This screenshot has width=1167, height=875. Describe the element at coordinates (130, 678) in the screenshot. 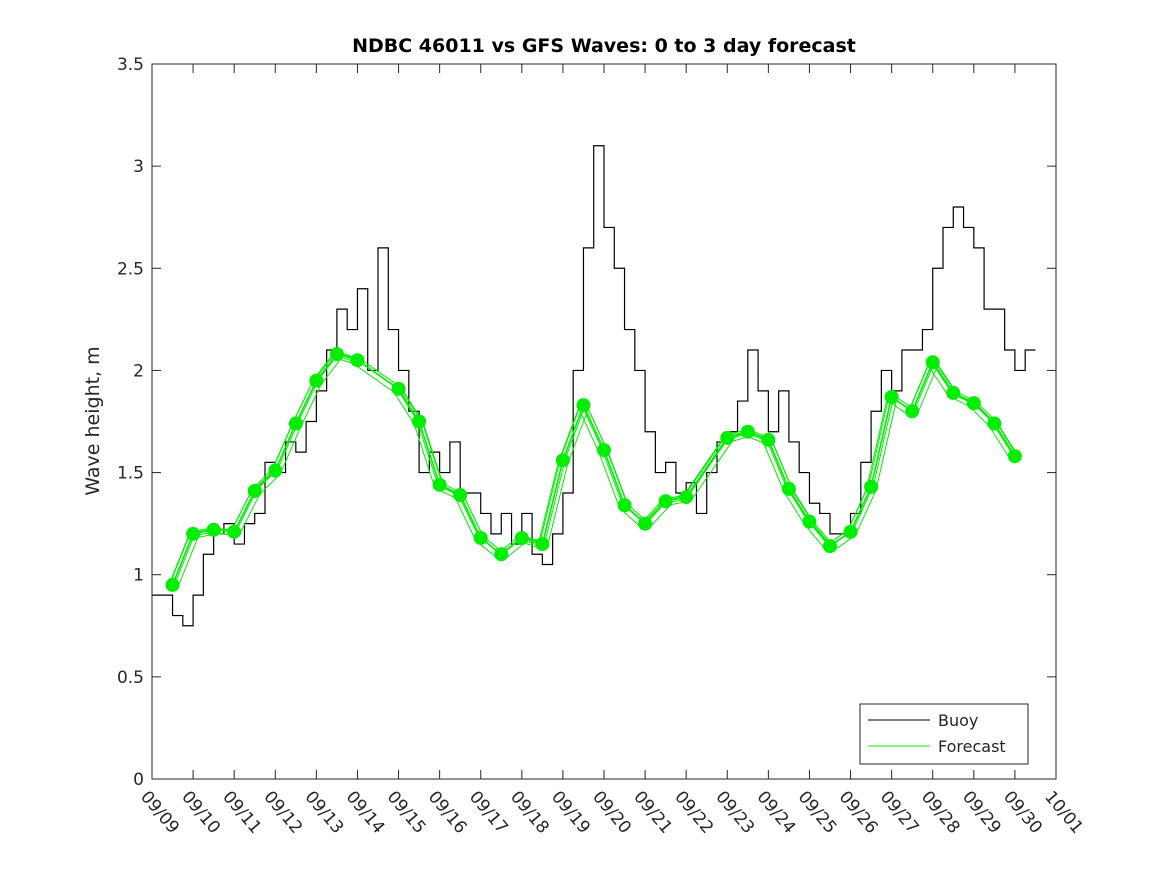

I see `y-tick-label: 0.5` at that location.